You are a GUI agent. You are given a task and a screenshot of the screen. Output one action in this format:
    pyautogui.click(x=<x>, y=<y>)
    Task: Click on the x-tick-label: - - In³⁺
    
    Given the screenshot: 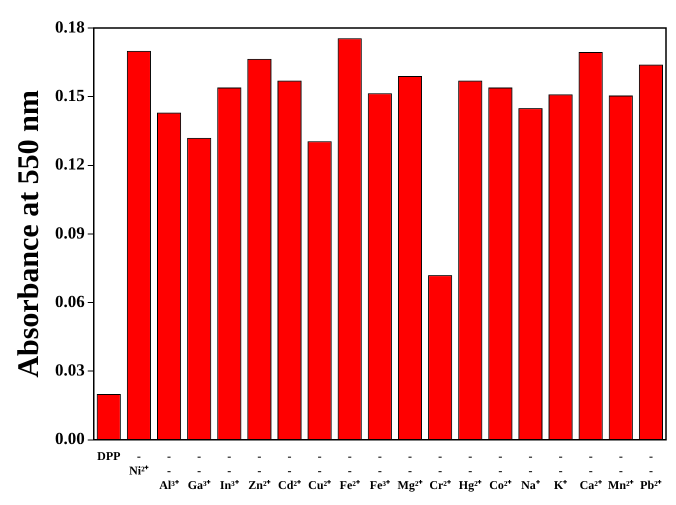 What is the action you would take?
    pyautogui.click(x=229, y=470)
    